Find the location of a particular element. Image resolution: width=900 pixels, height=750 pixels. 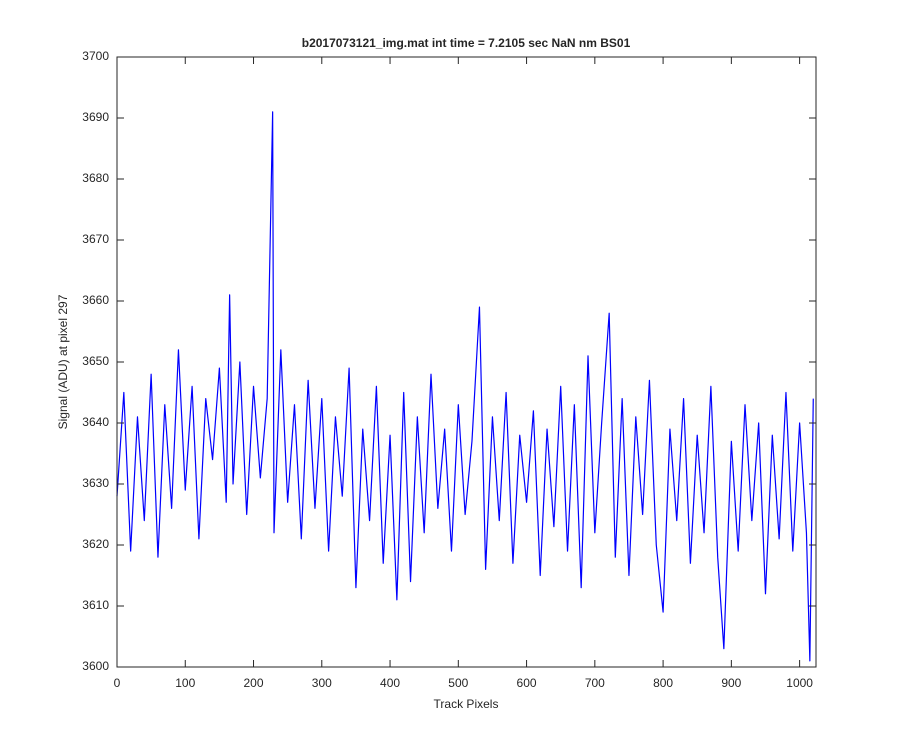

y-tick-label: 3660 is located at coordinates (95, 300).